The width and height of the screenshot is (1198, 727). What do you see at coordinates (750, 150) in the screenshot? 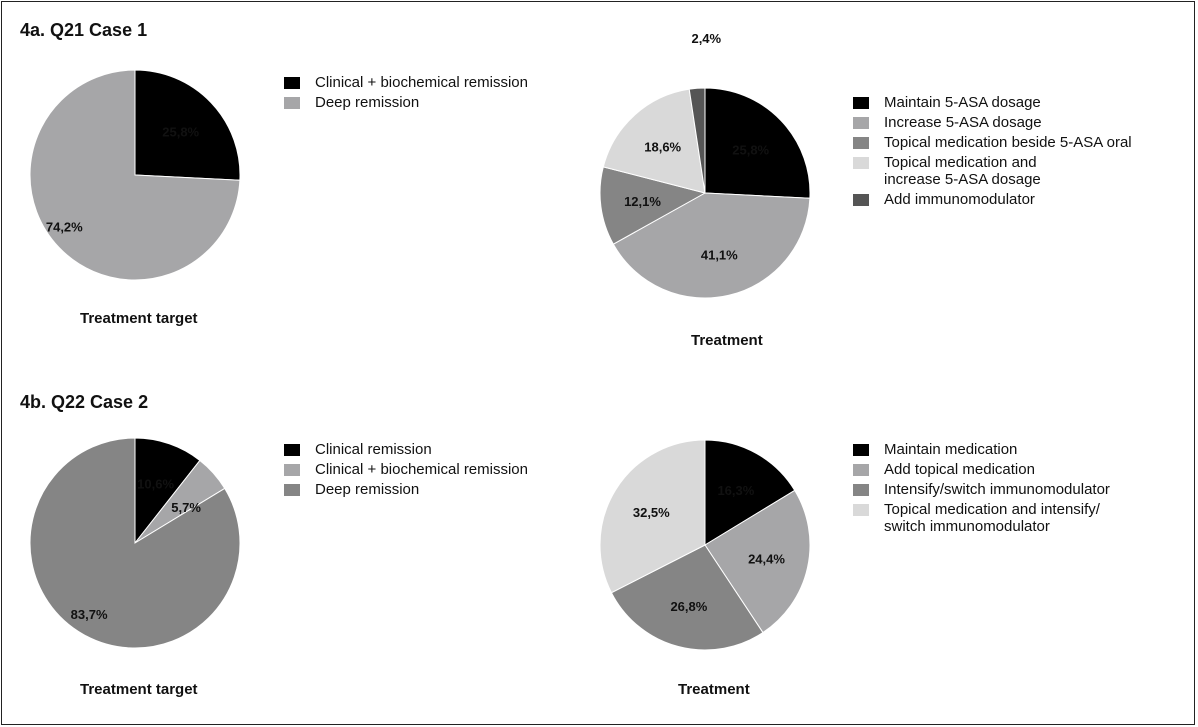
I see `slice-label-maintain-5-asa-dosage: 25,8%` at bounding box center [750, 150].